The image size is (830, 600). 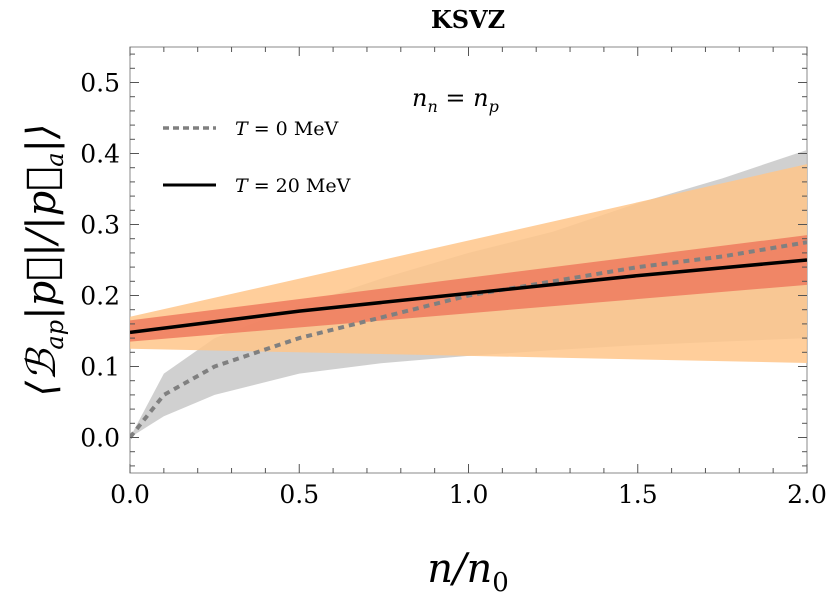 I want to click on y-tick-label: 0.4, so click(x=100, y=154).